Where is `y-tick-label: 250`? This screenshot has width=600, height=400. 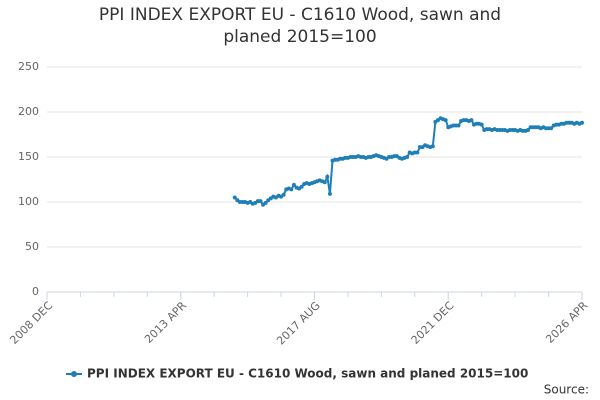
y-tick-label: 250 is located at coordinates (28, 66).